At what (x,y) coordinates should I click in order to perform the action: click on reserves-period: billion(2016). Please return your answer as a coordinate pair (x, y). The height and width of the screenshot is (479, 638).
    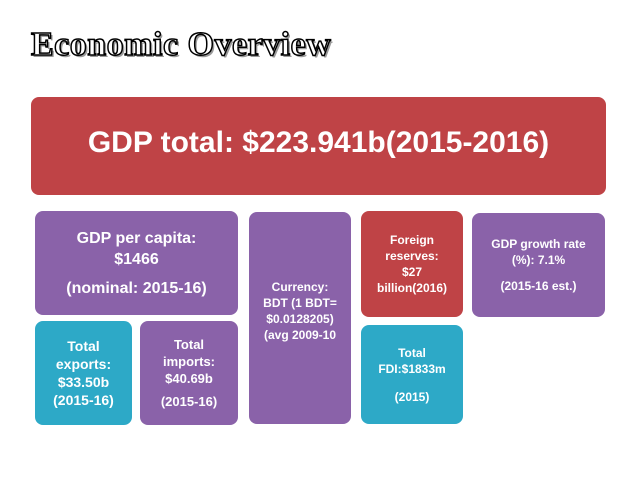
    Looking at the image, I should click on (411, 288).